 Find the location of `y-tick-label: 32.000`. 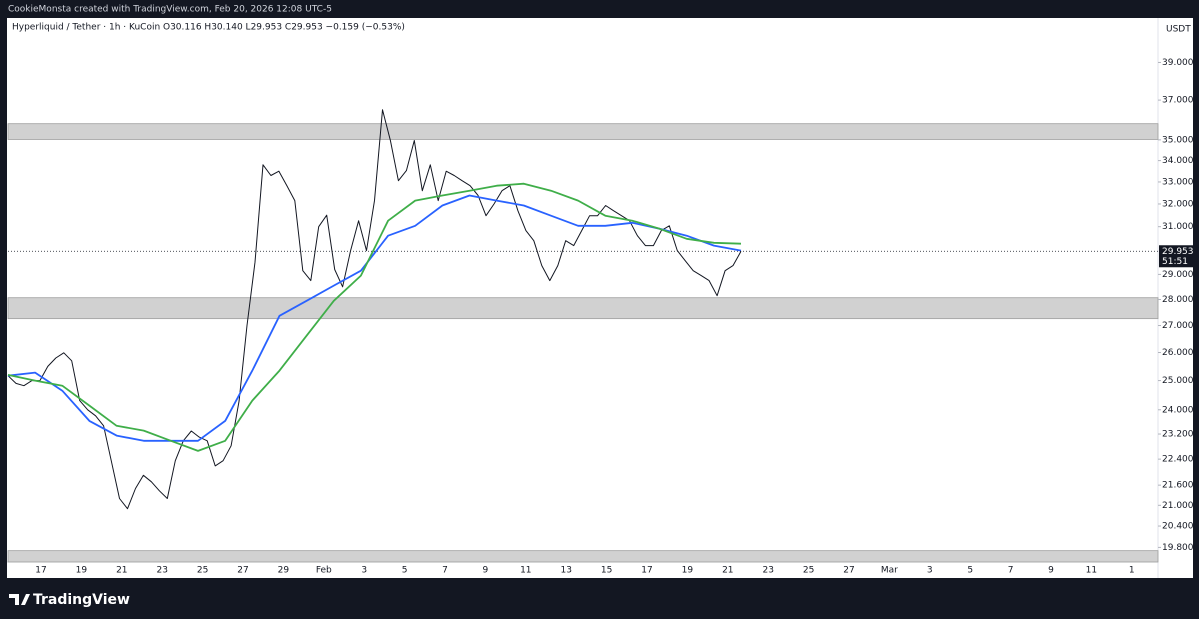

y-tick-label: 32.000 is located at coordinates (1178, 204).